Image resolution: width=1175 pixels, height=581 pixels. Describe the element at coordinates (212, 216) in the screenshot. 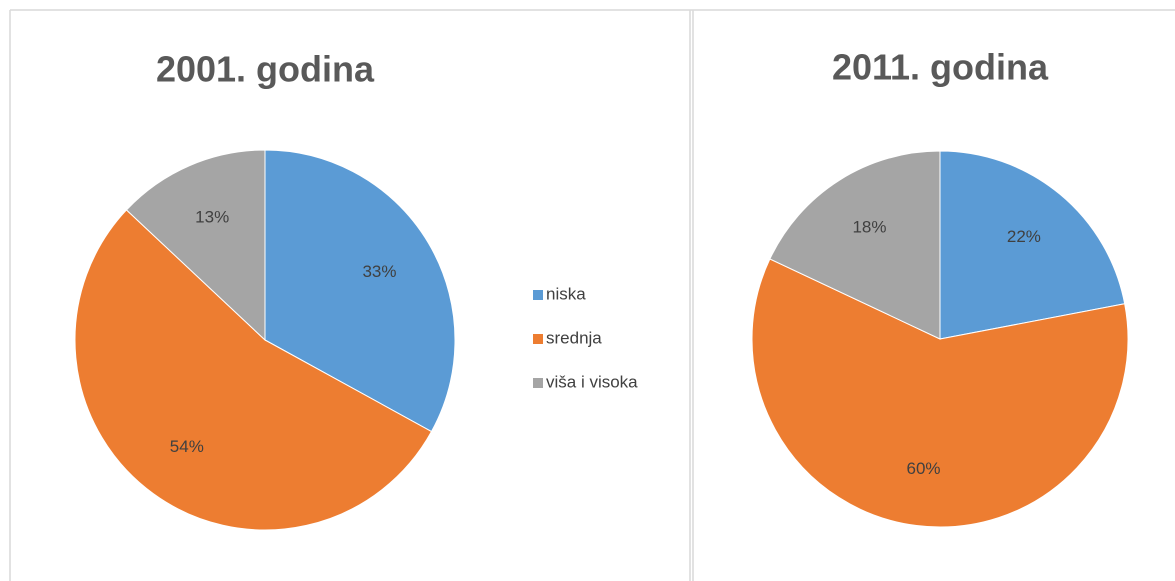

I see `data-label: 13%` at that location.